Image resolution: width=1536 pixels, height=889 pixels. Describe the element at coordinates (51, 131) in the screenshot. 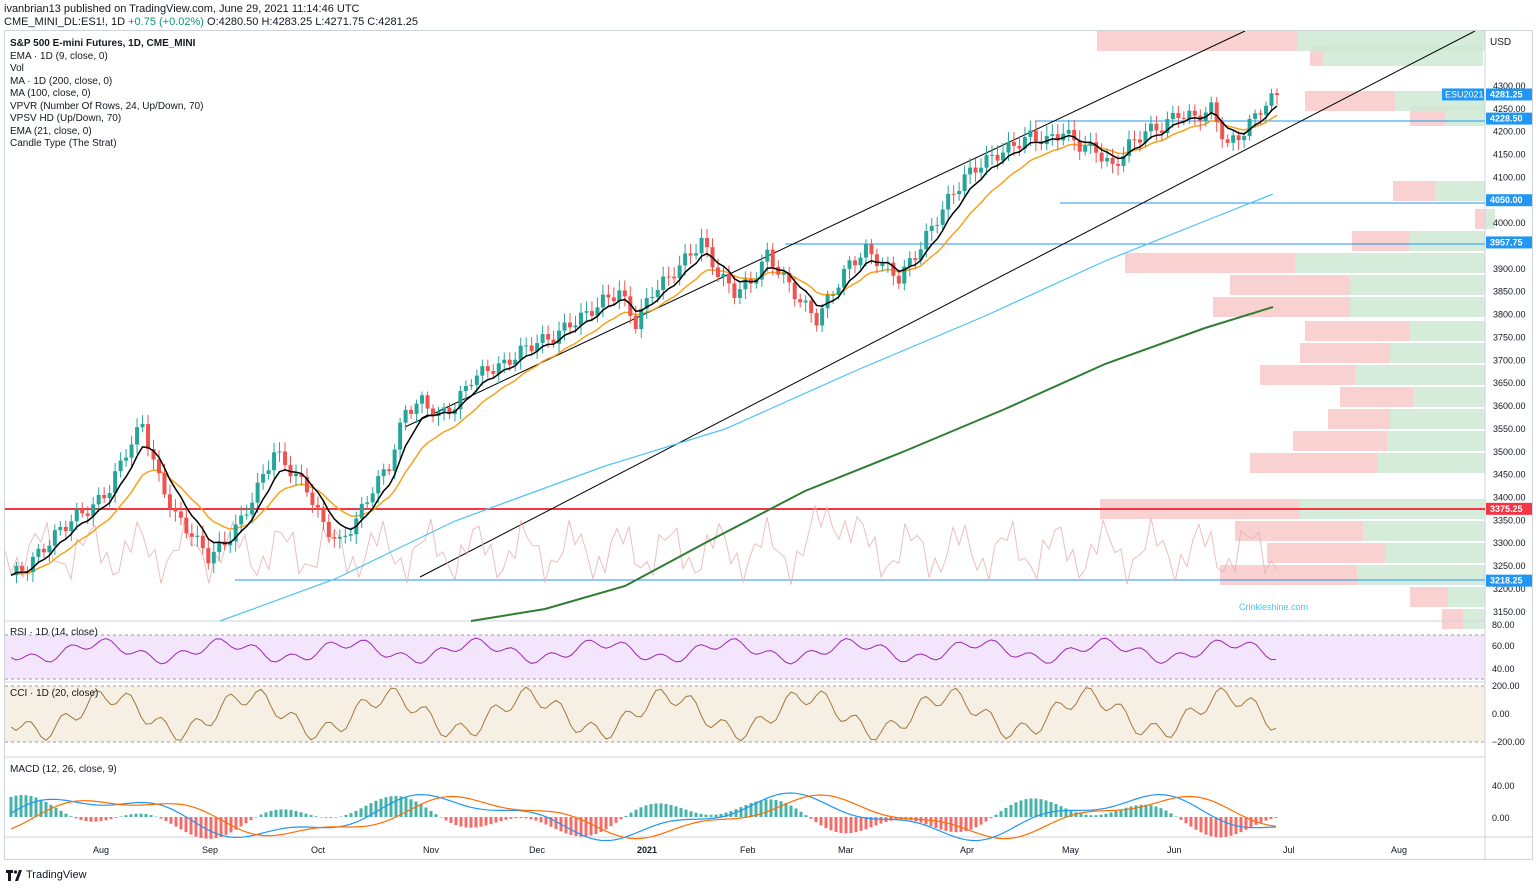

I see `legend-item: EMA (21, close, 0)` at that location.